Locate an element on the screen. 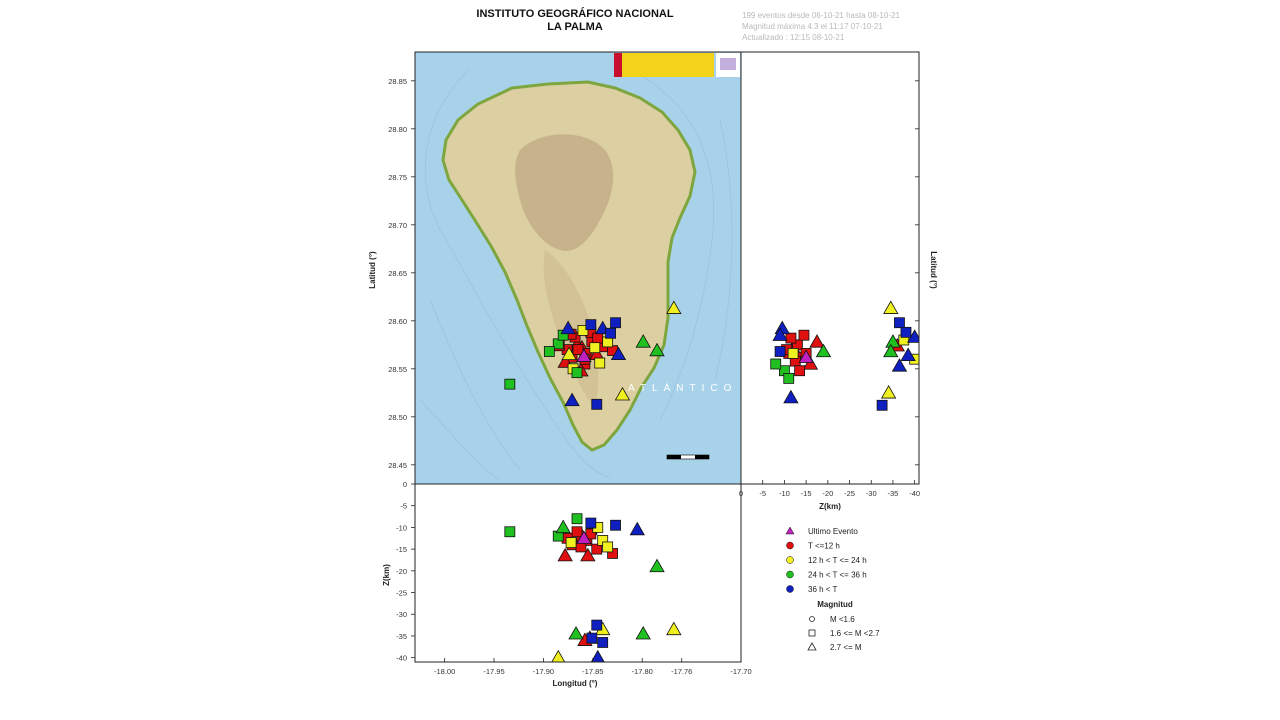  map-events is located at coordinates (593, 355).